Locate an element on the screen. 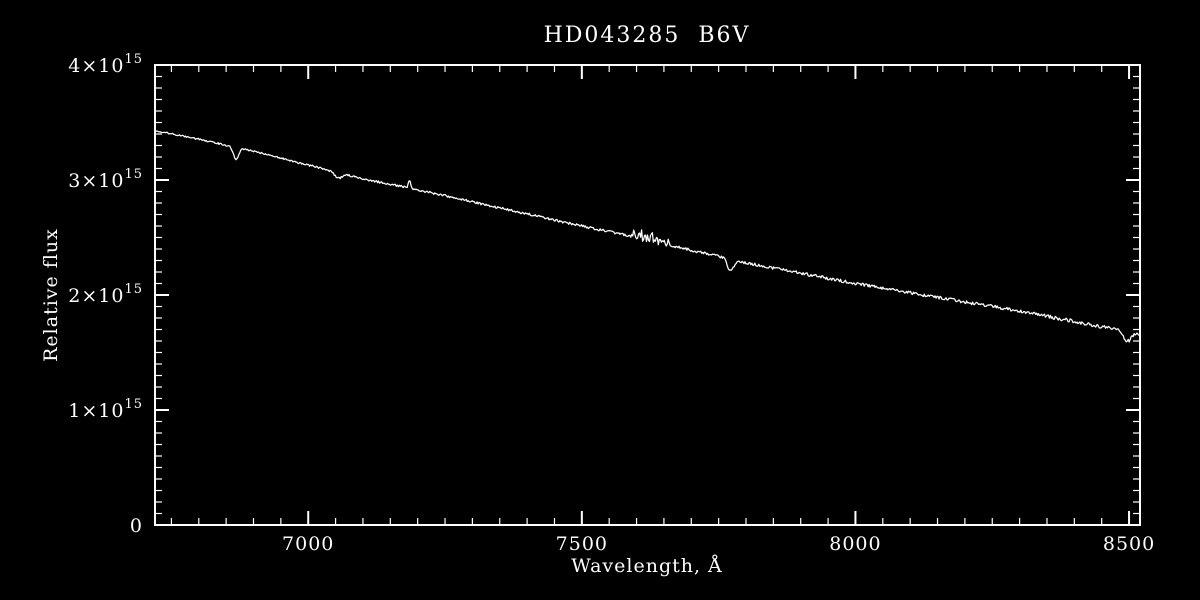 This screenshot has height=600, width=1200. x-tick-label: 7500 is located at coordinates (582, 544).